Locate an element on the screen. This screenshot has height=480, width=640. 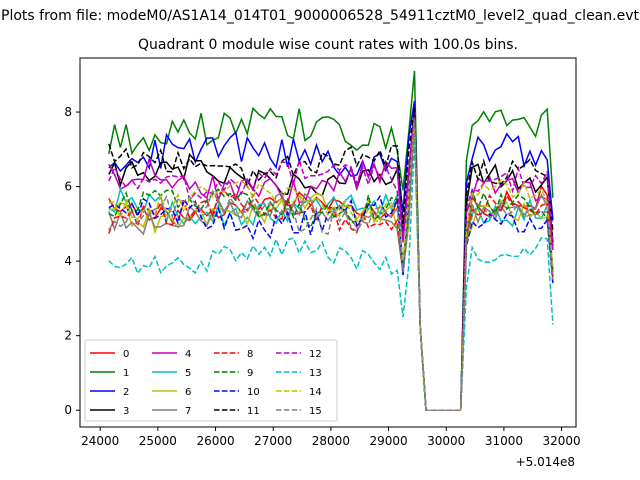
x-tick-label: 31000 is located at coordinates (504, 441).